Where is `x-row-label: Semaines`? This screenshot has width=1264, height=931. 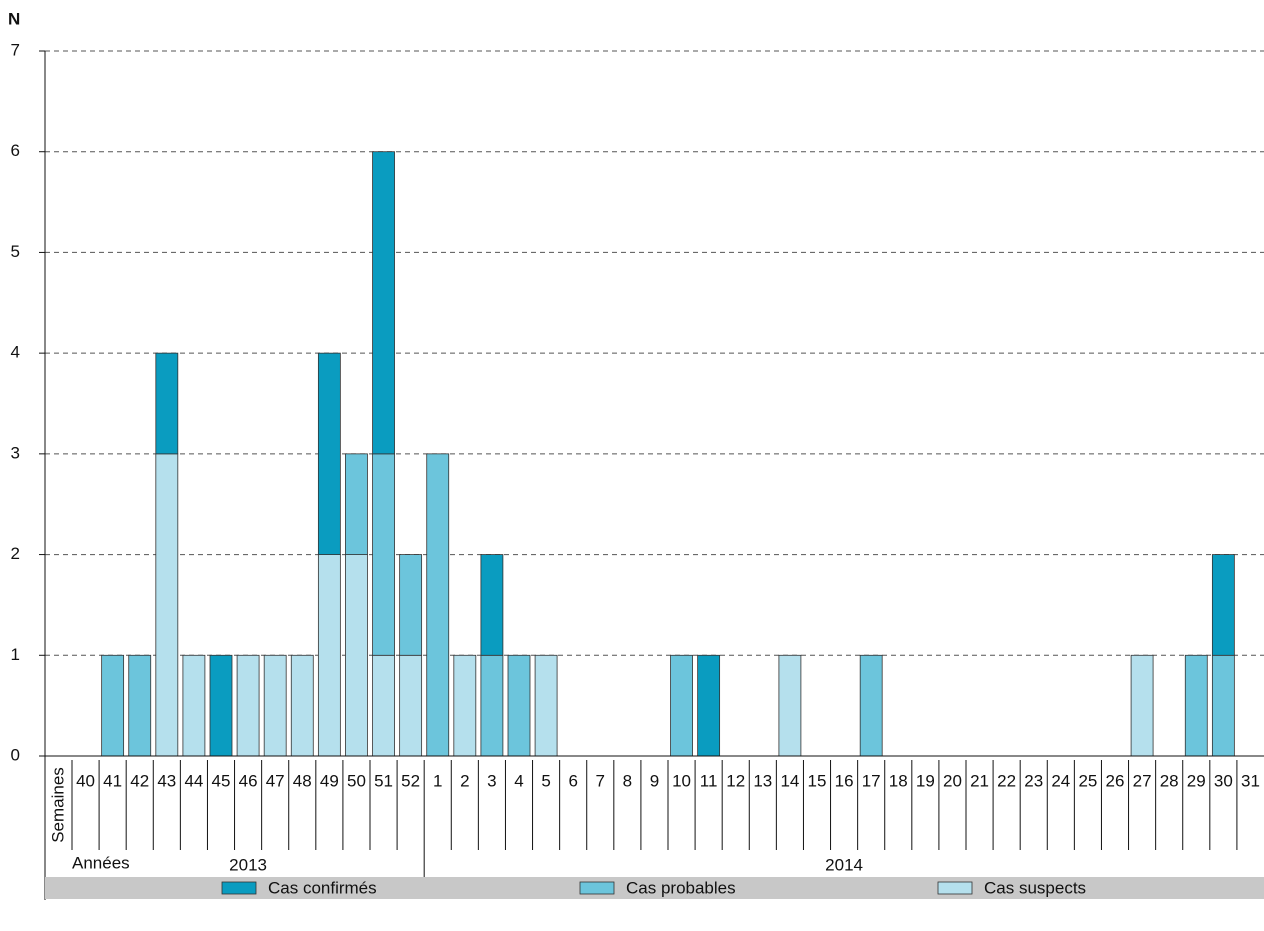
x-row-label: Semaines is located at coordinates (57, 805).